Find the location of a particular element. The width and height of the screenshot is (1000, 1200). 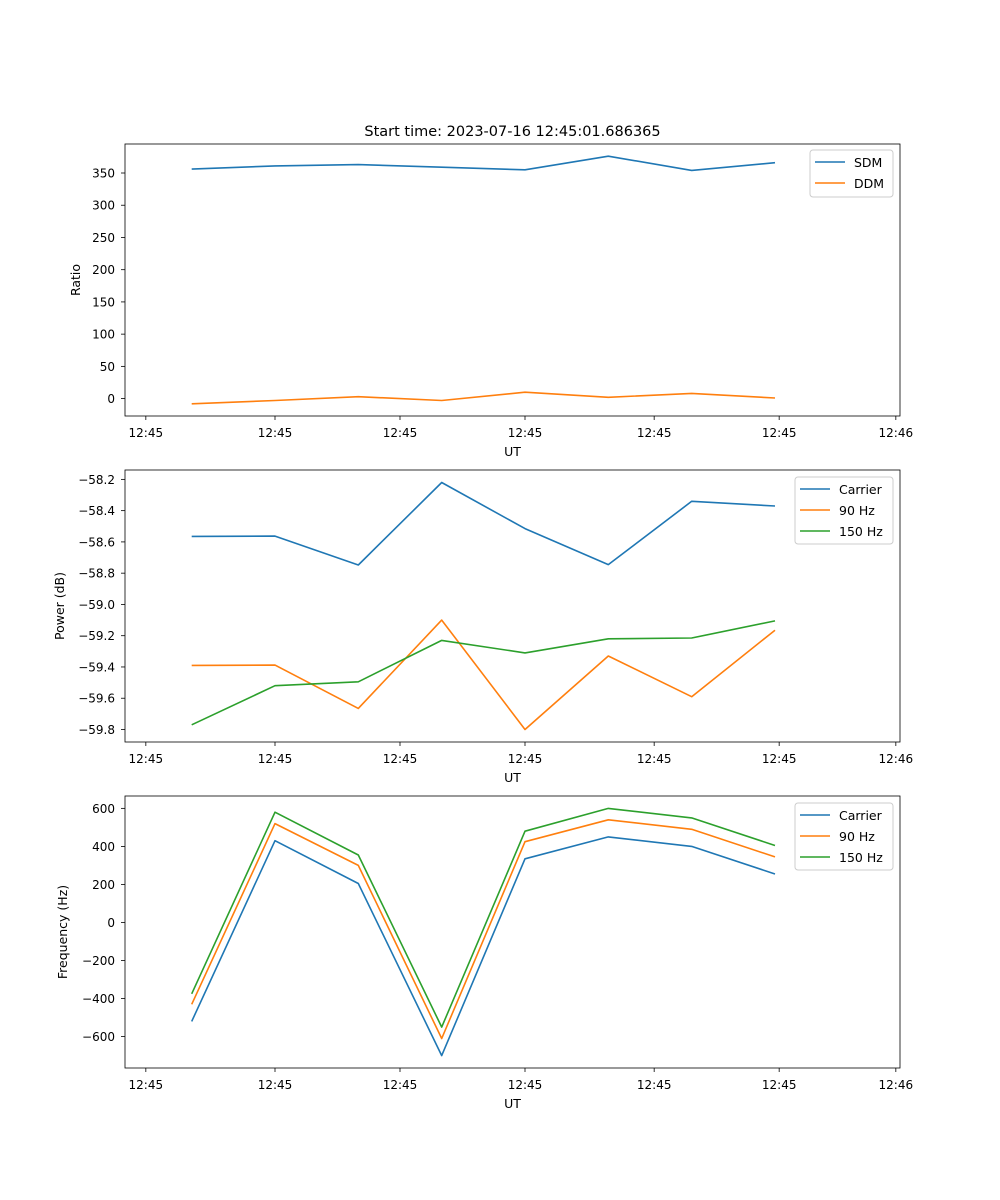

y-tick-label: −58.2 is located at coordinates (96, 480).